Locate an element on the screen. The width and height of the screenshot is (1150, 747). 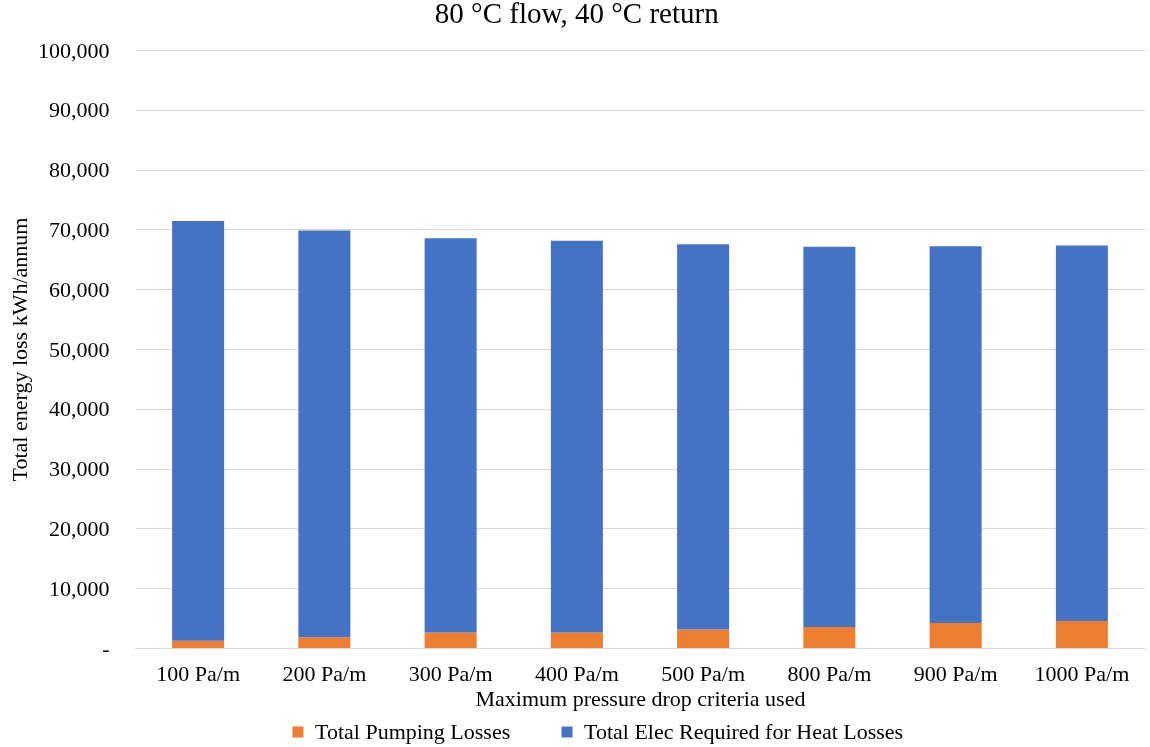
x-tick-label: 900 Pa/m is located at coordinates (955, 673).